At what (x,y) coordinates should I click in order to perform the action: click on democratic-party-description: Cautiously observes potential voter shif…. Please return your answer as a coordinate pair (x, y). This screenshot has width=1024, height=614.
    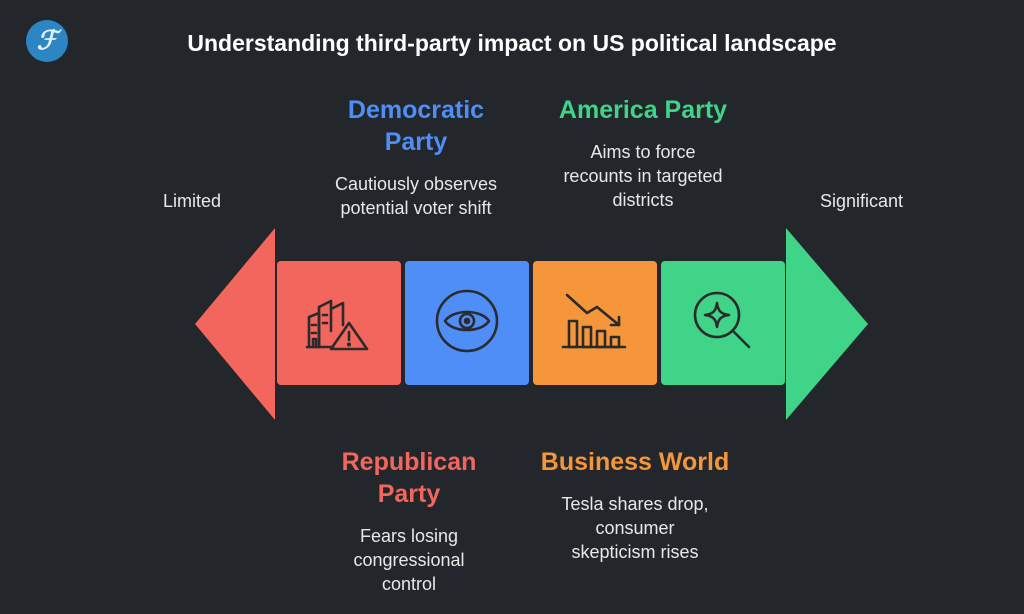
    Looking at the image, I should click on (416, 196).